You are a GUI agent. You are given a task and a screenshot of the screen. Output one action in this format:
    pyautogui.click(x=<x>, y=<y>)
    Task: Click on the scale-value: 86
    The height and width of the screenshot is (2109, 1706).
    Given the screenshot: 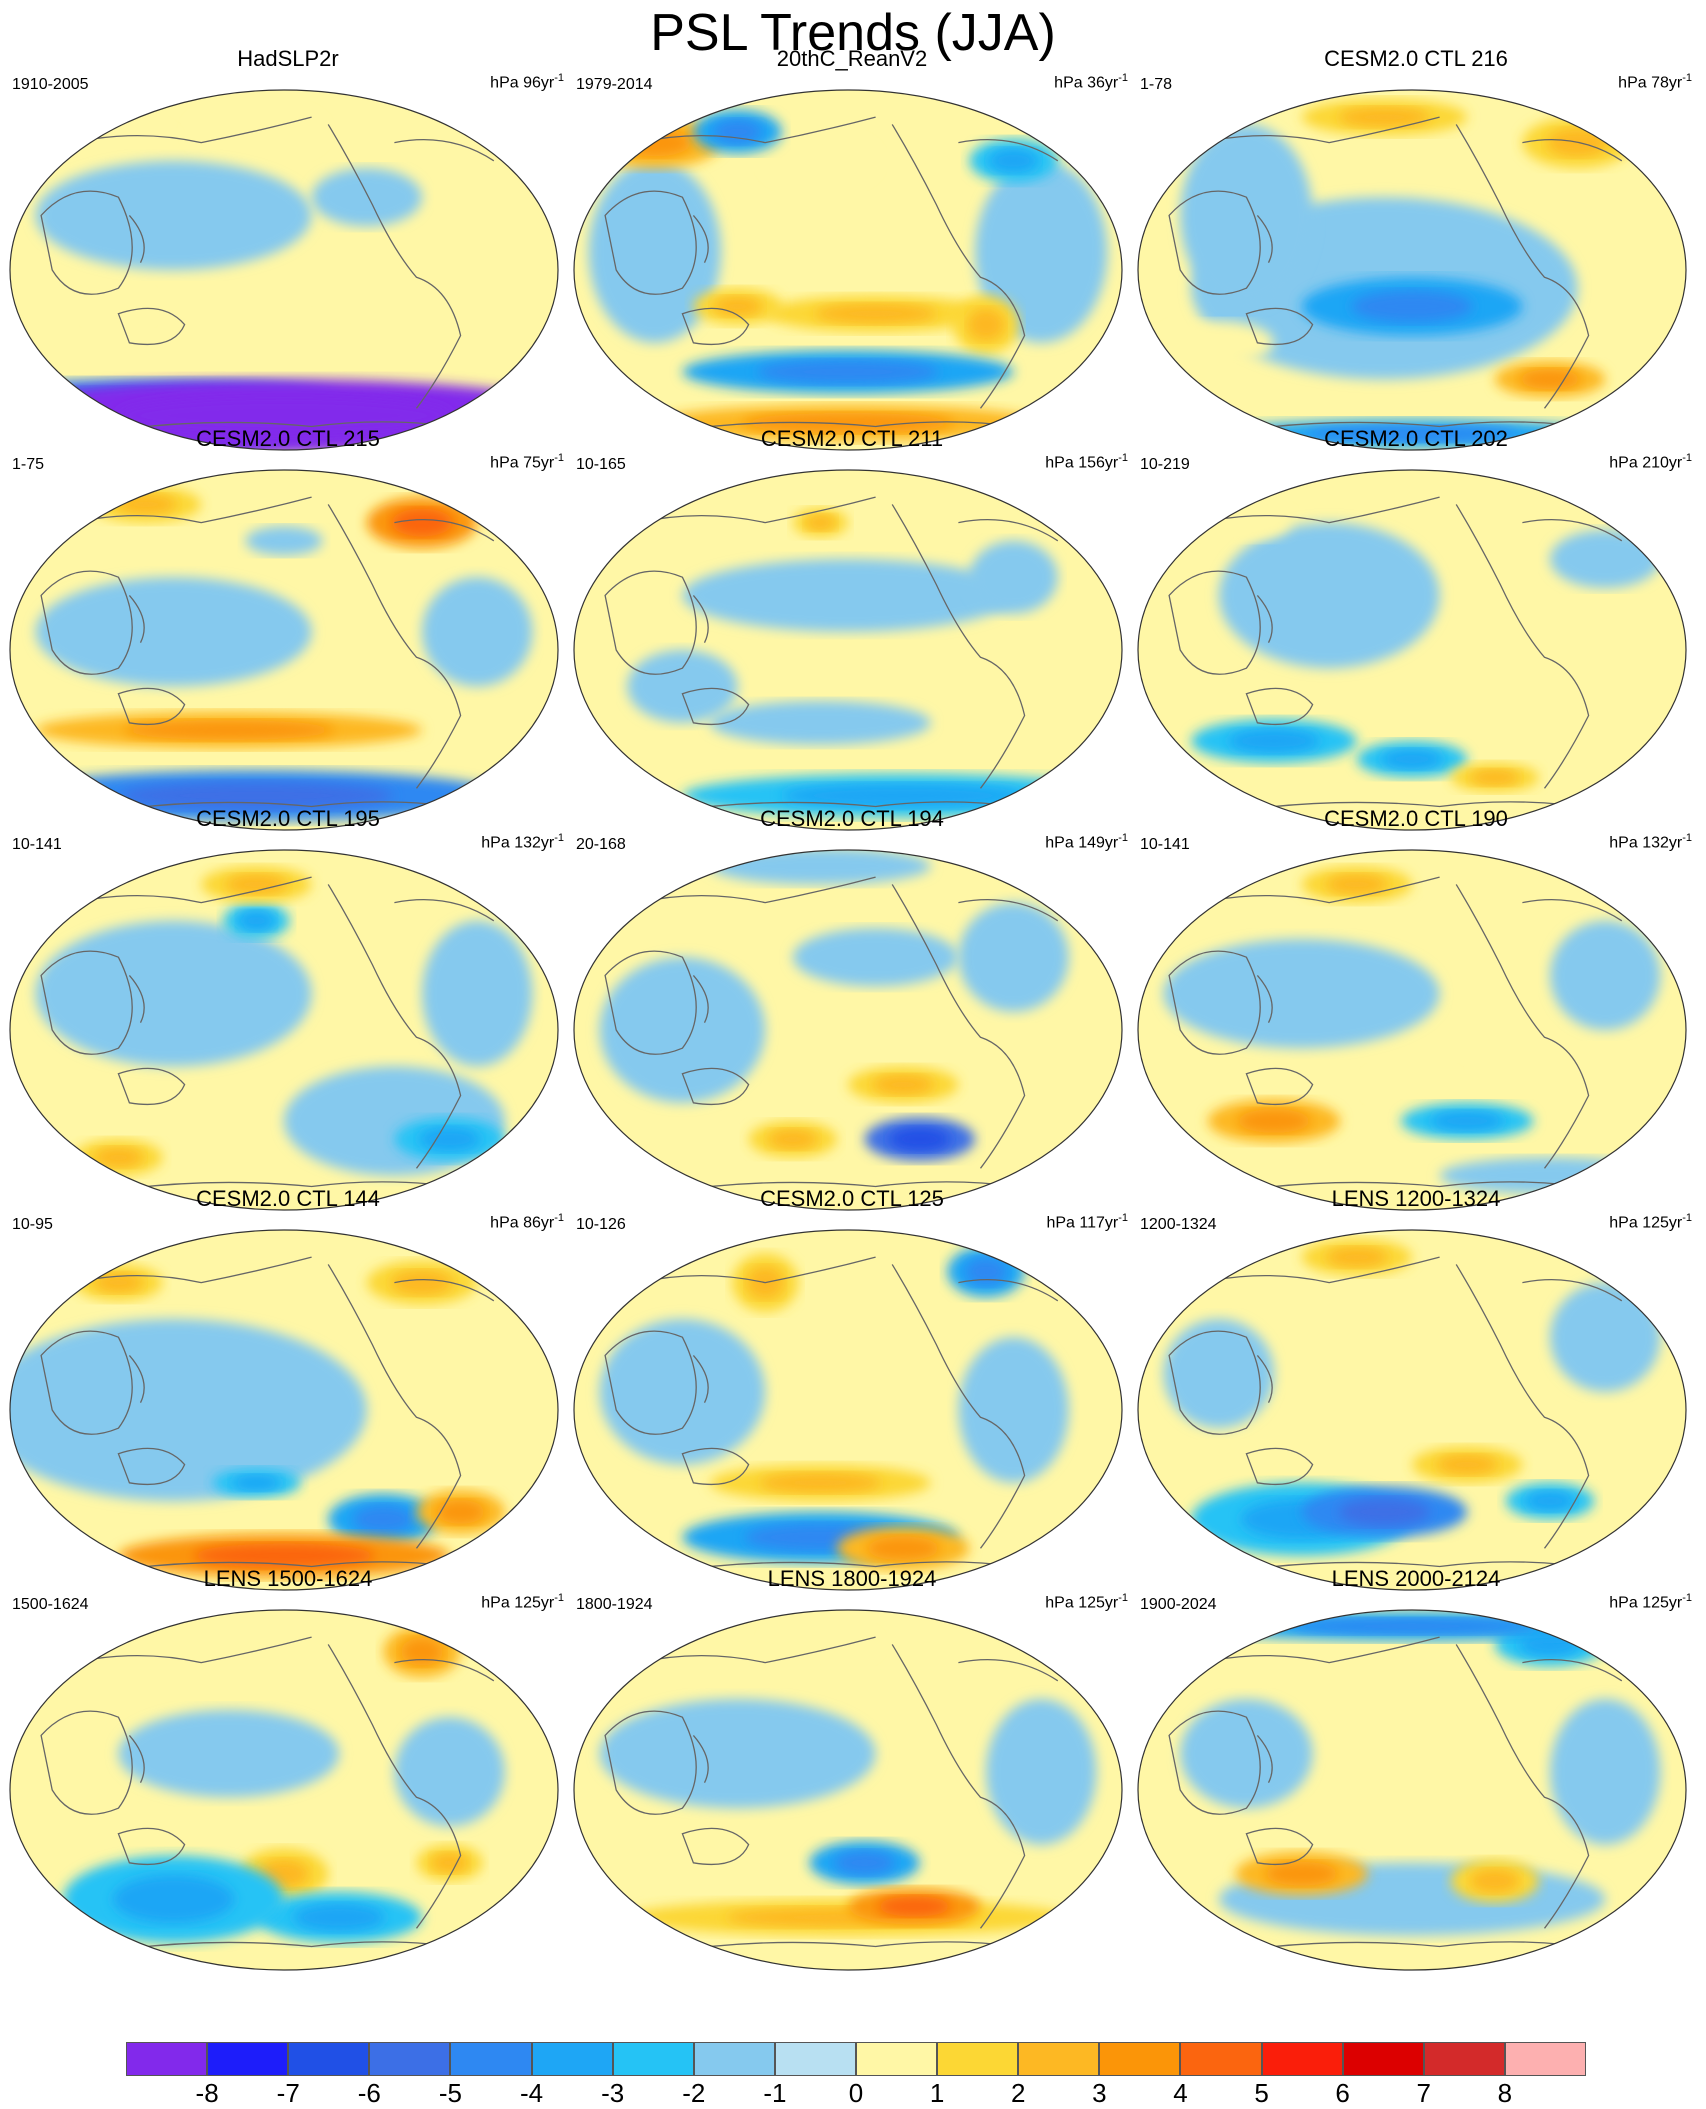 What is the action you would take?
    pyautogui.click(x=532, y=1223)
    